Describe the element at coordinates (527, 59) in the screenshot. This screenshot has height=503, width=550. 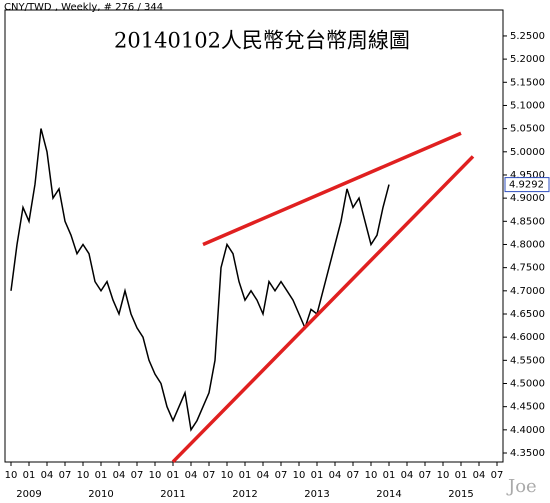
I see `y-tick-label: 5.2000` at that location.